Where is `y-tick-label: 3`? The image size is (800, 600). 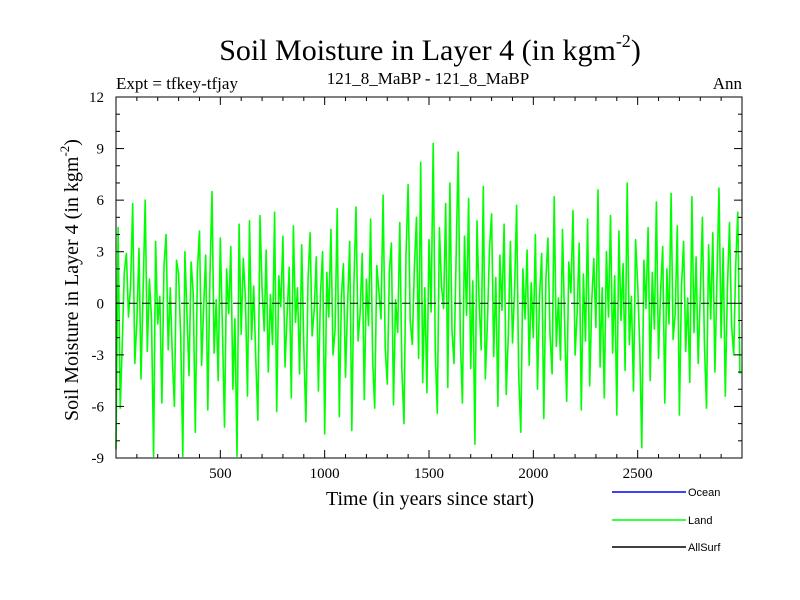 y-tick-label: 3 is located at coordinates (101, 253).